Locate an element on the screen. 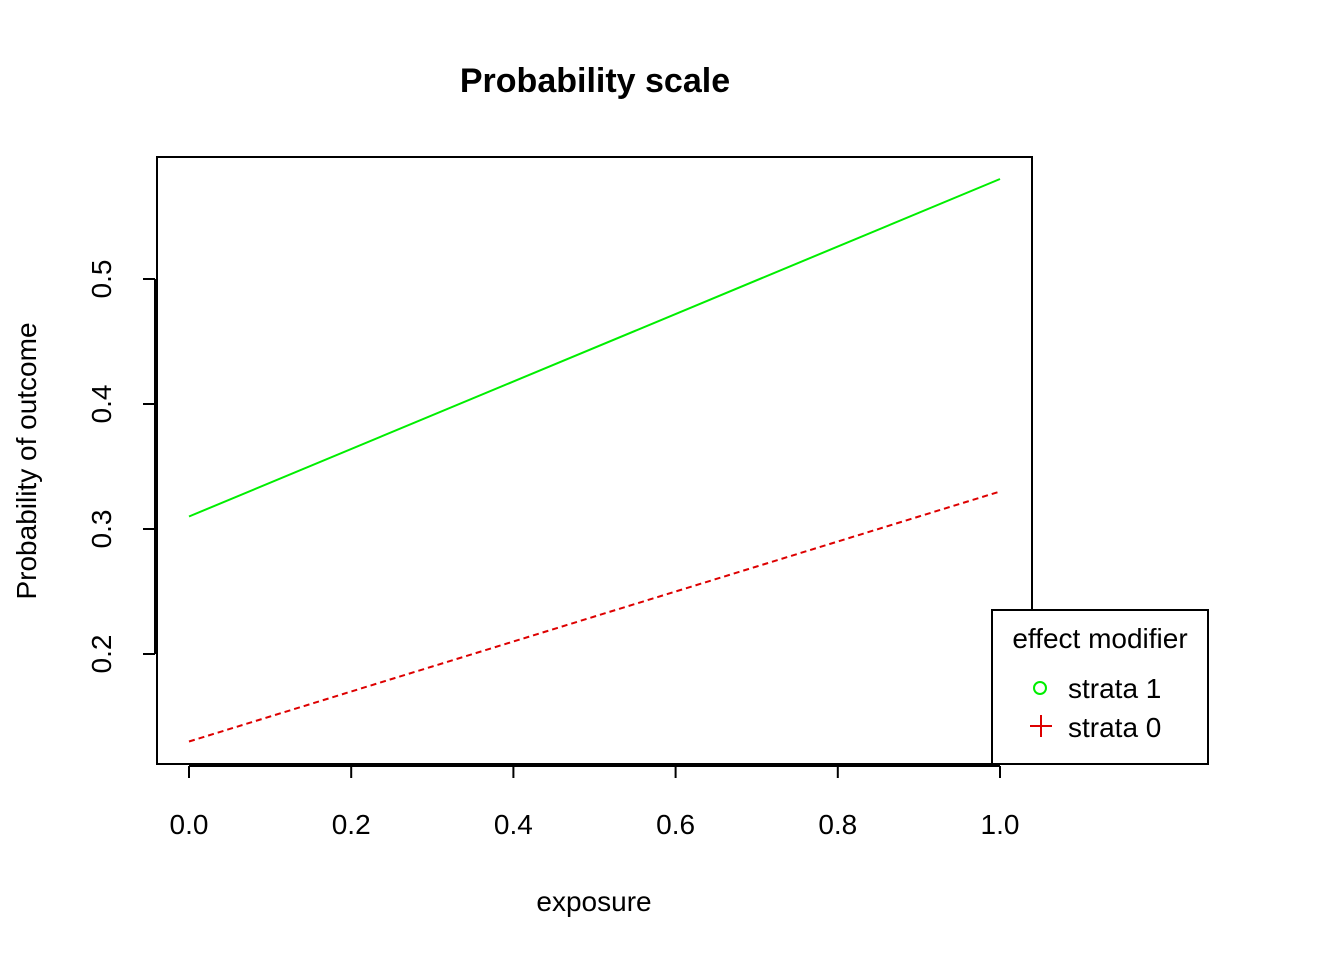 The image size is (1344, 960). chart-title: Probability scale is located at coordinates (595, 81).